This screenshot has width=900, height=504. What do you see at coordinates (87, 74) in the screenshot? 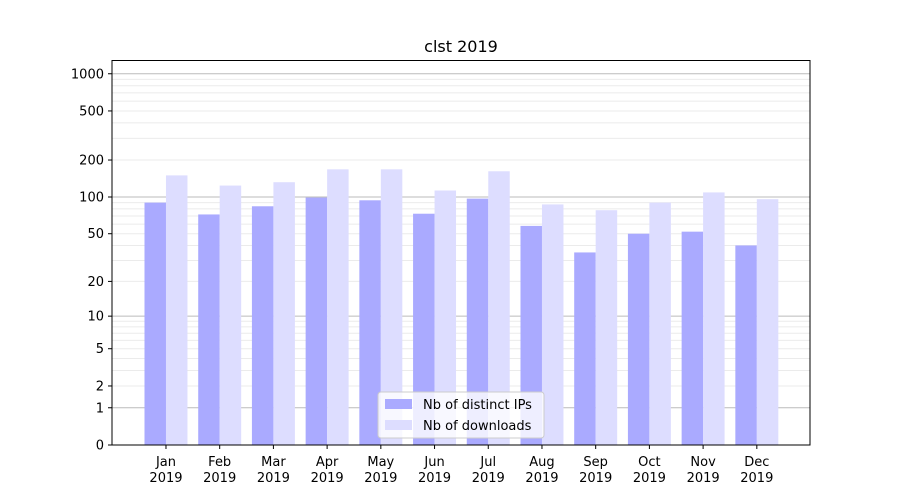
I see `y-tick-label: 1000` at bounding box center [87, 74].